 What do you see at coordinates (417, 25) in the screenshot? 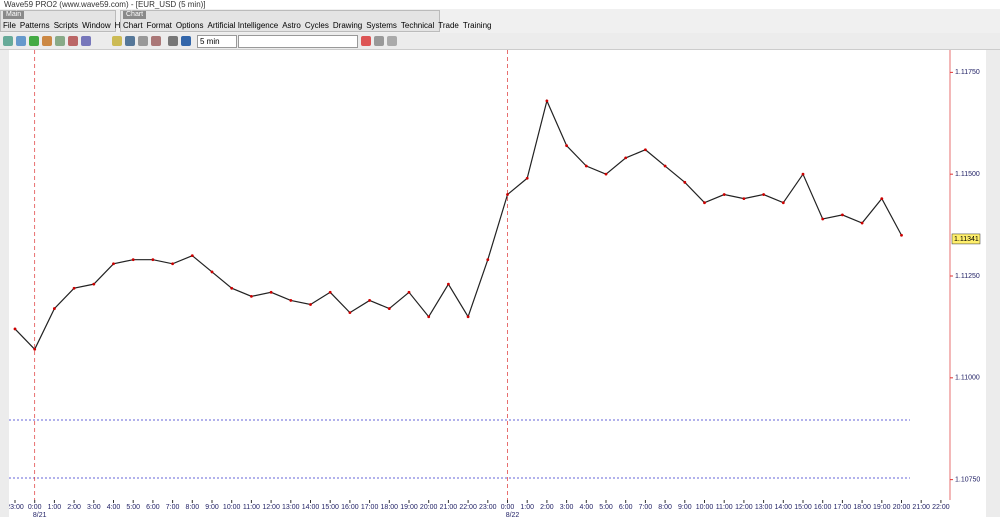
I see `menu-item: Technical` at bounding box center [417, 25].